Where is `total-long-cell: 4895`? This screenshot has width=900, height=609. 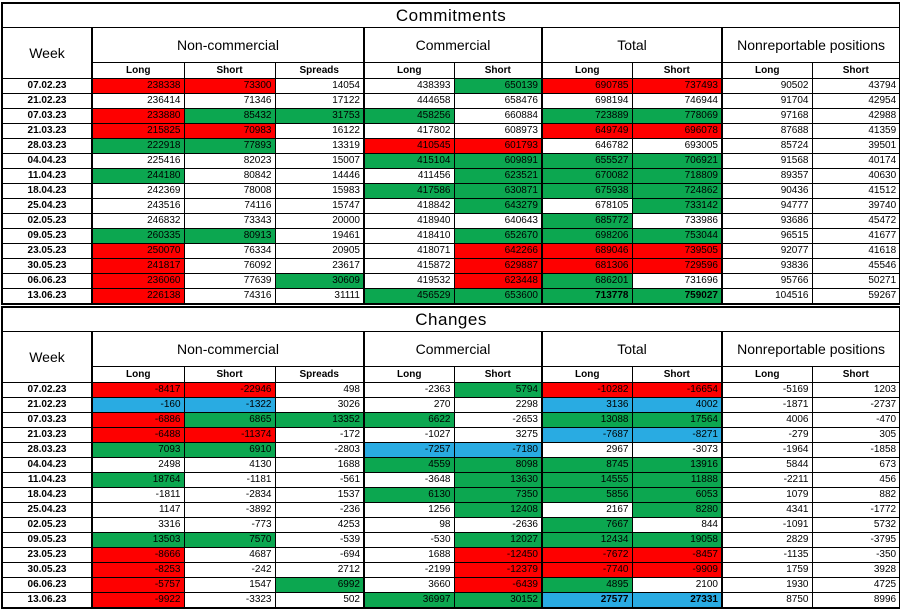
total-long-cell: 4895 is located at coordinates (587, 585).